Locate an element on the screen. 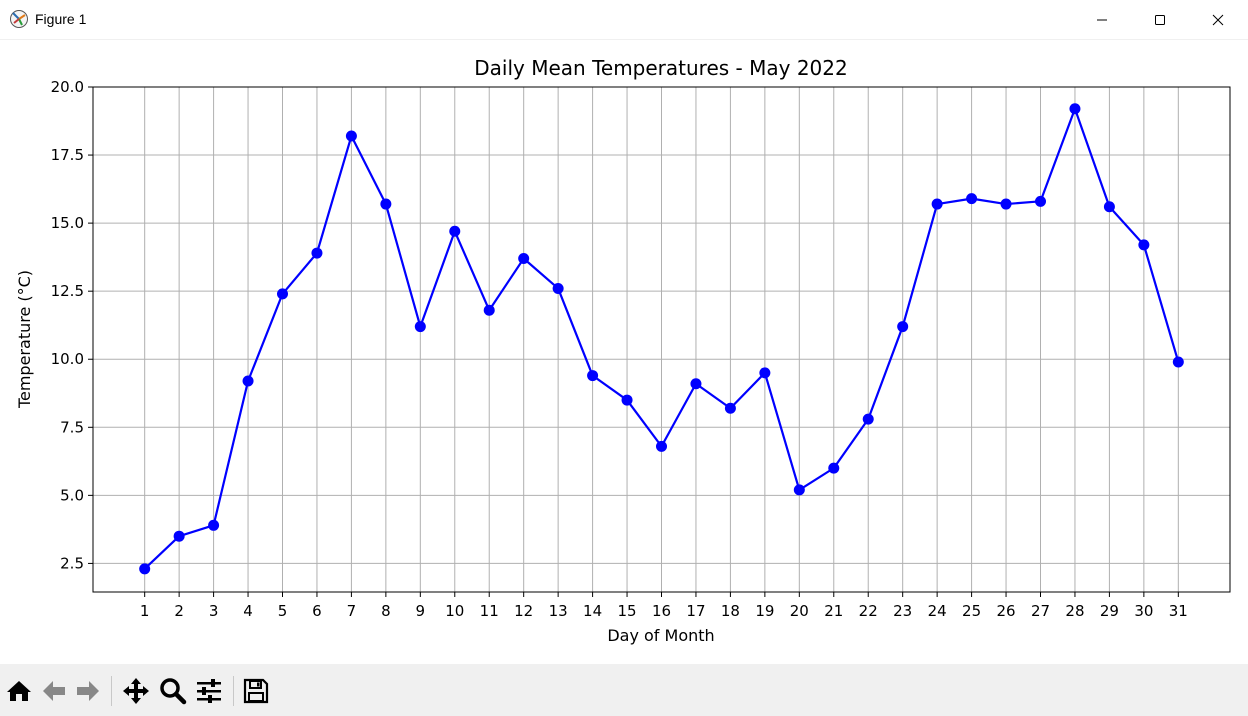 Image resolution: width=1248 pixels, height=716 pixels. minimize-button is located at coordinates (1102, 20).